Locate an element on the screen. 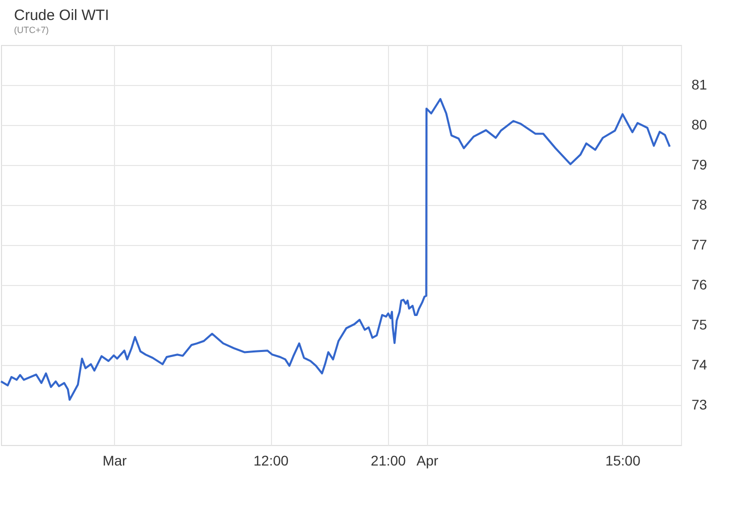  x-tick-label: 12:00 is located at coordinates (271, 460).